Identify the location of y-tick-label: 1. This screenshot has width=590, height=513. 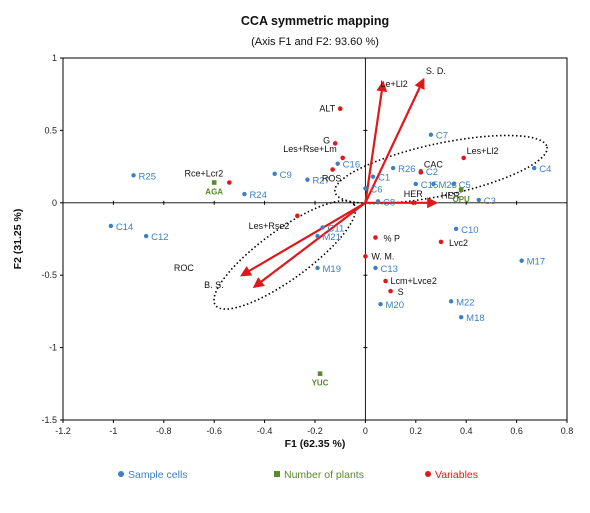
(54, 58).